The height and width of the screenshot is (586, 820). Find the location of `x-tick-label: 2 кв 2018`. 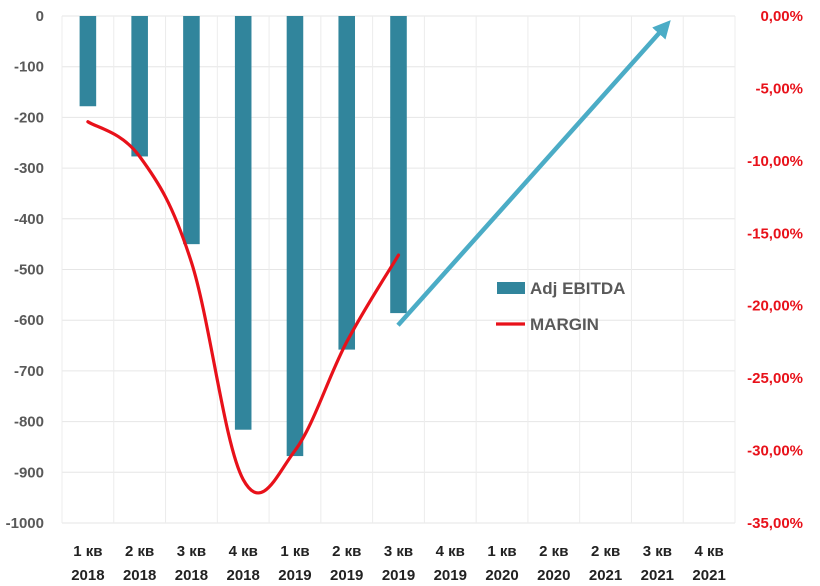

x-tick-label: 2 кв 2018 is located at coordinates (139, 563).